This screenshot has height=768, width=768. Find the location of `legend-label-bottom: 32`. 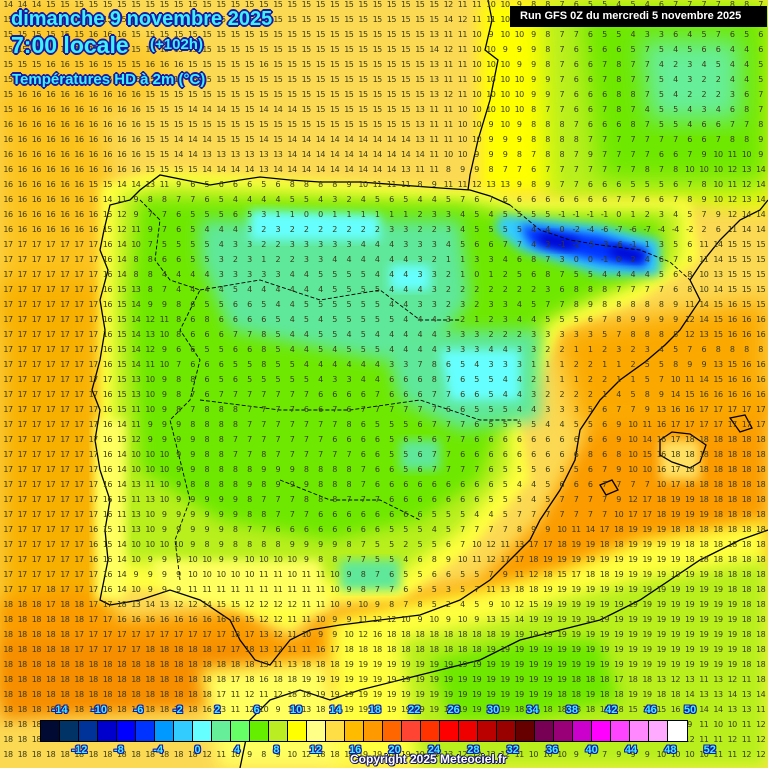

legend-label-bottom: 32 is located at coordinates (512, 750).